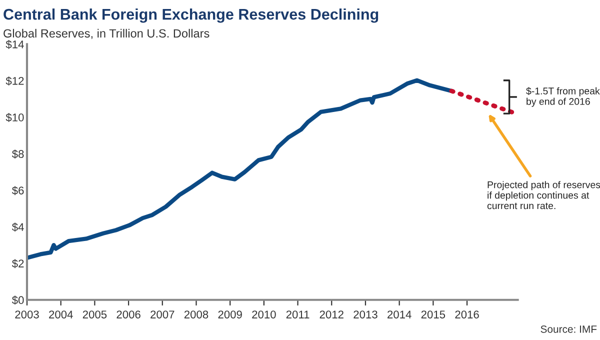  What do you see at coordinates (366, 314) in the screenshot?
I see `x-tick-label: 2013` at bounding box center [366, 314].